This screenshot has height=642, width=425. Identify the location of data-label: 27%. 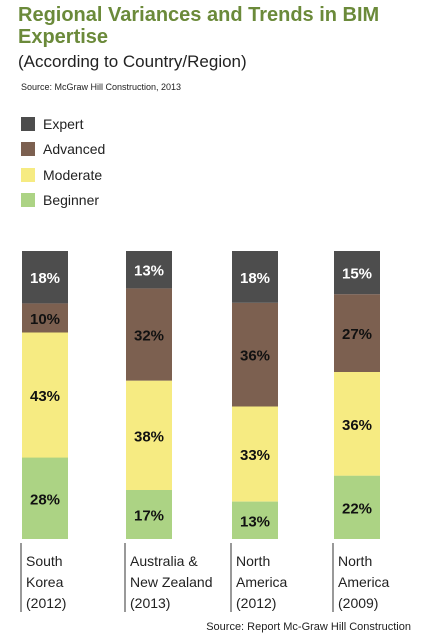
(357, 334).